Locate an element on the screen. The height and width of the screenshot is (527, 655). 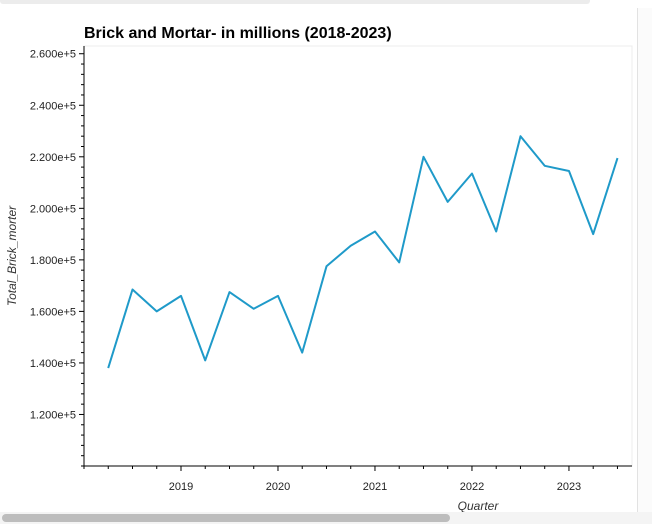
x-tick-label: 2021 is located at coordinates (375, 487).